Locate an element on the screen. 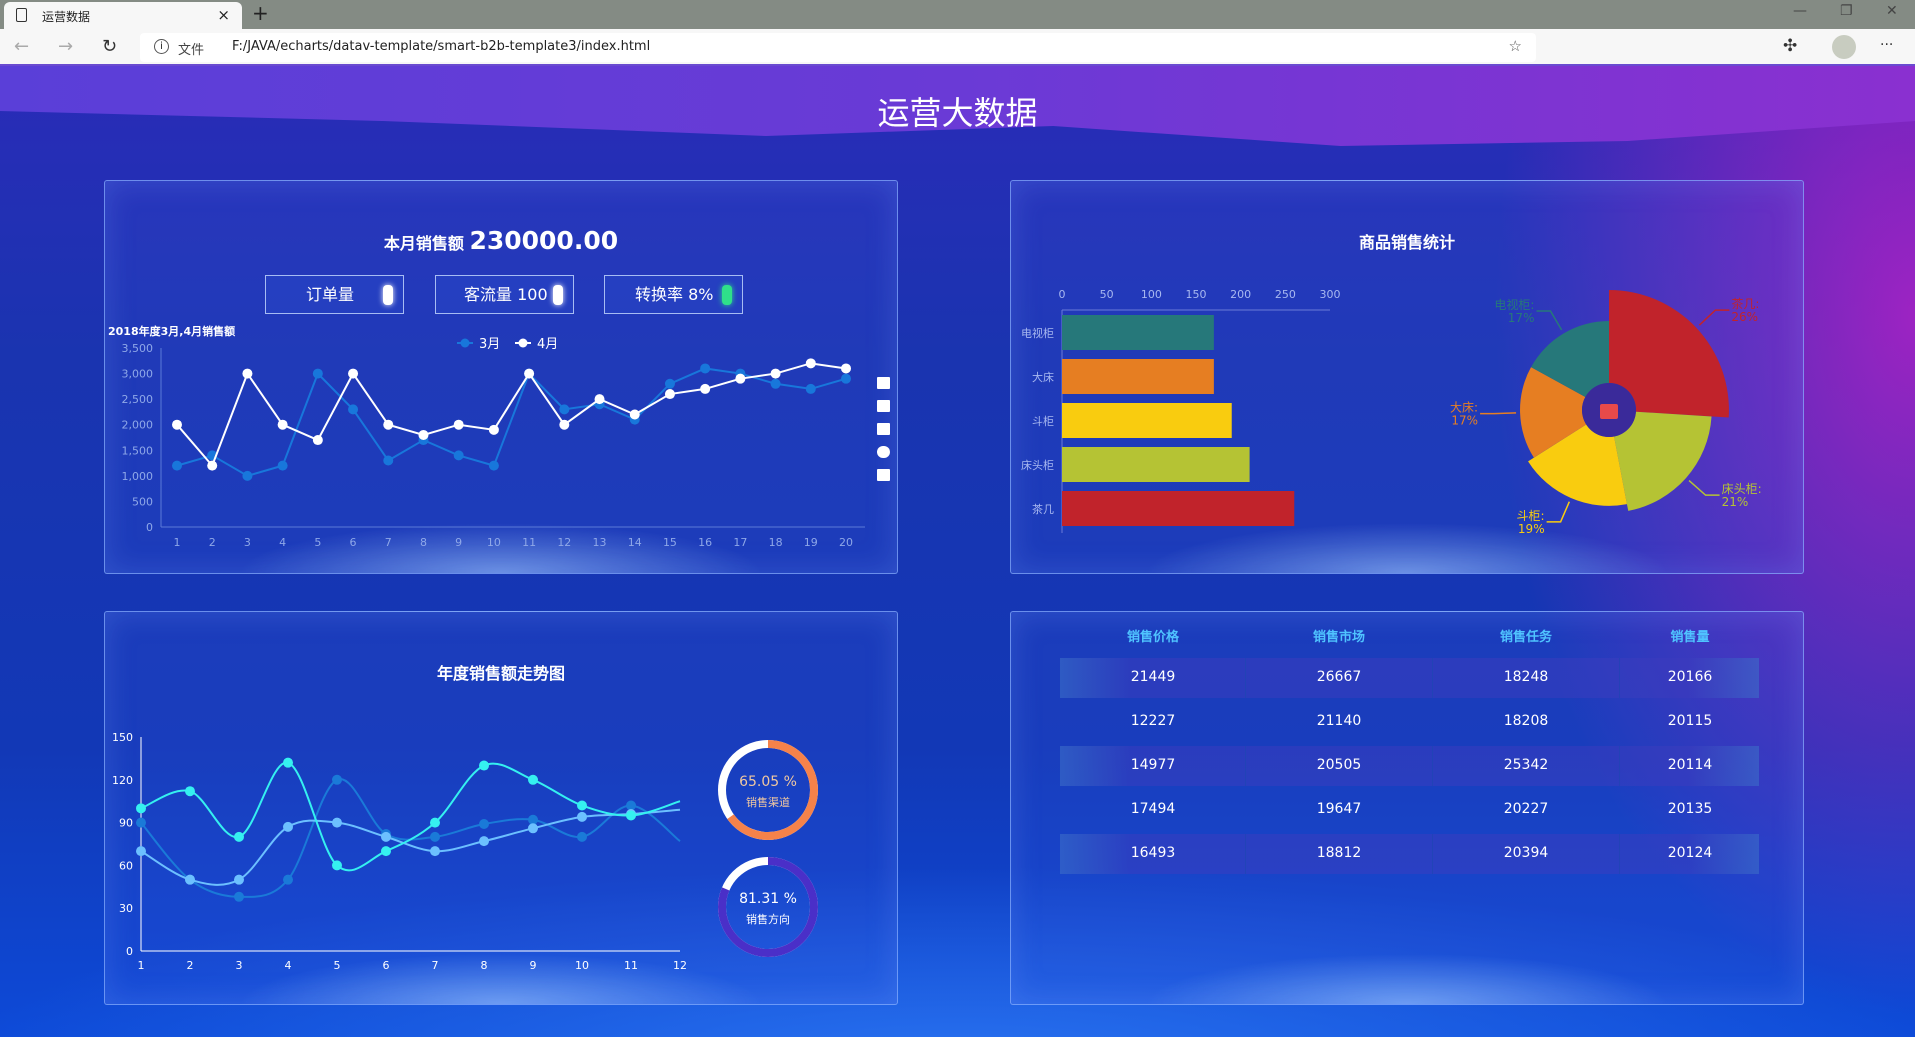 Image resolution: width=1915 pixels, height=1037 pixels. translate-extension-icon is located at coordinates (1748, 47).